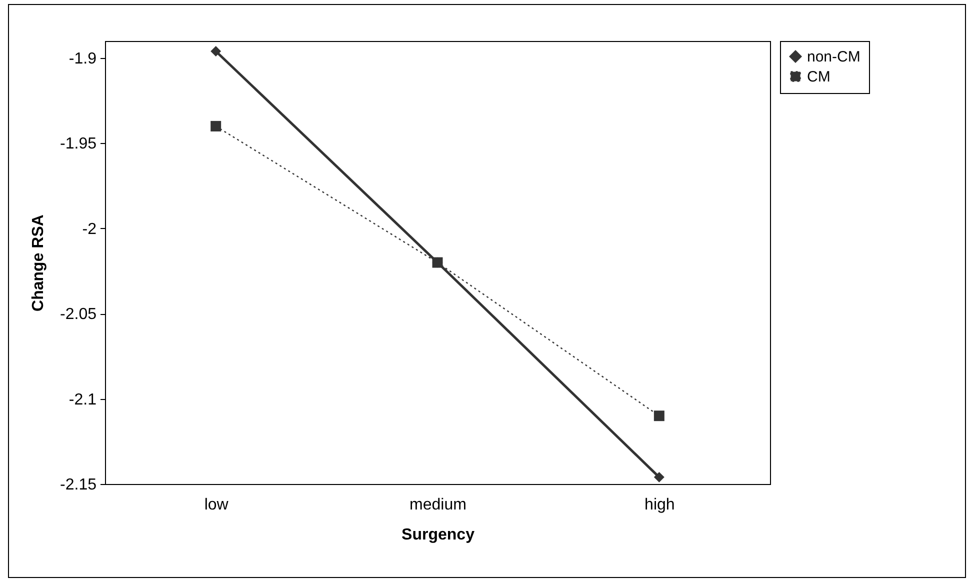 The image size is (970, 581). Describe the element at coordinates (78, 315) in the screenshot. I see `y-tick-label: -2.05` at that location.